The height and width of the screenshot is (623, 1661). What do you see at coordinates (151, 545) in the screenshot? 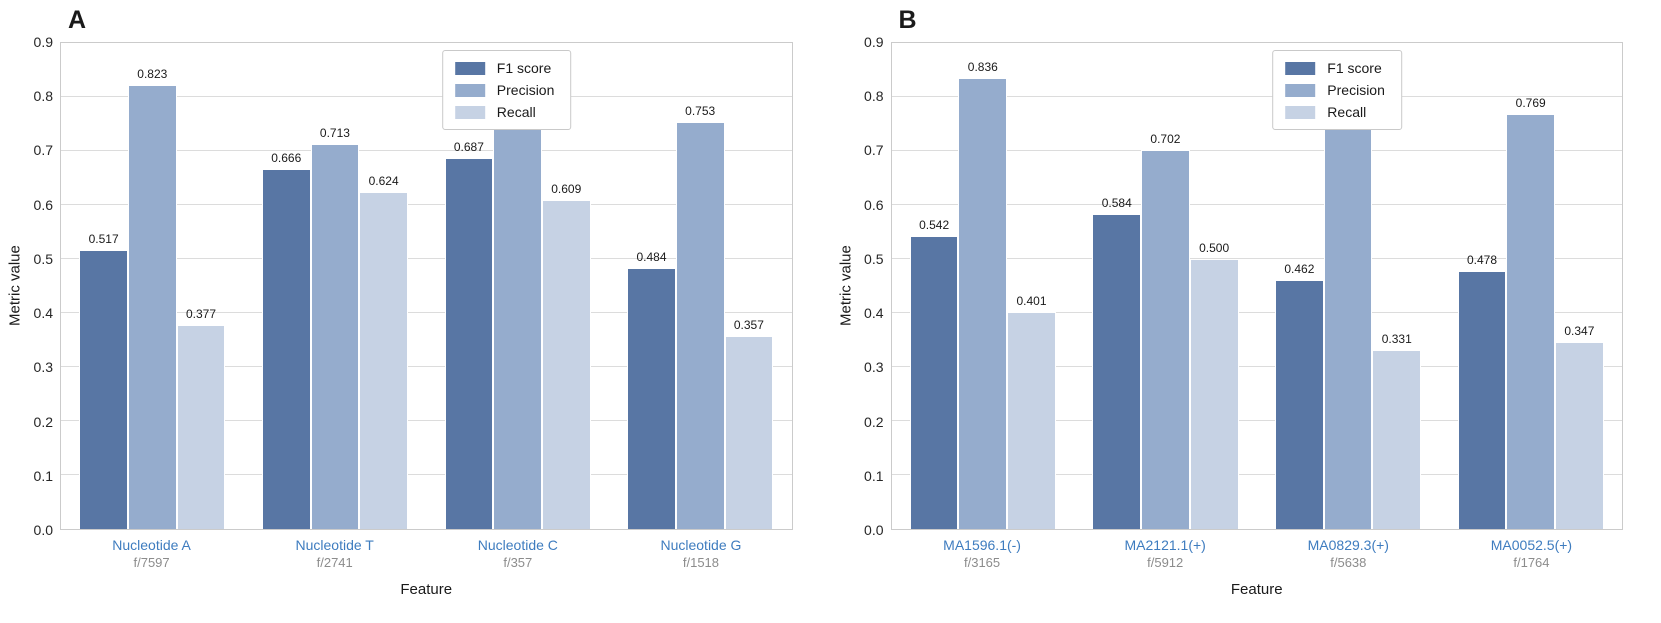
I see `x-tick-label: Nucleotide A` at bounding box center [151, 545].